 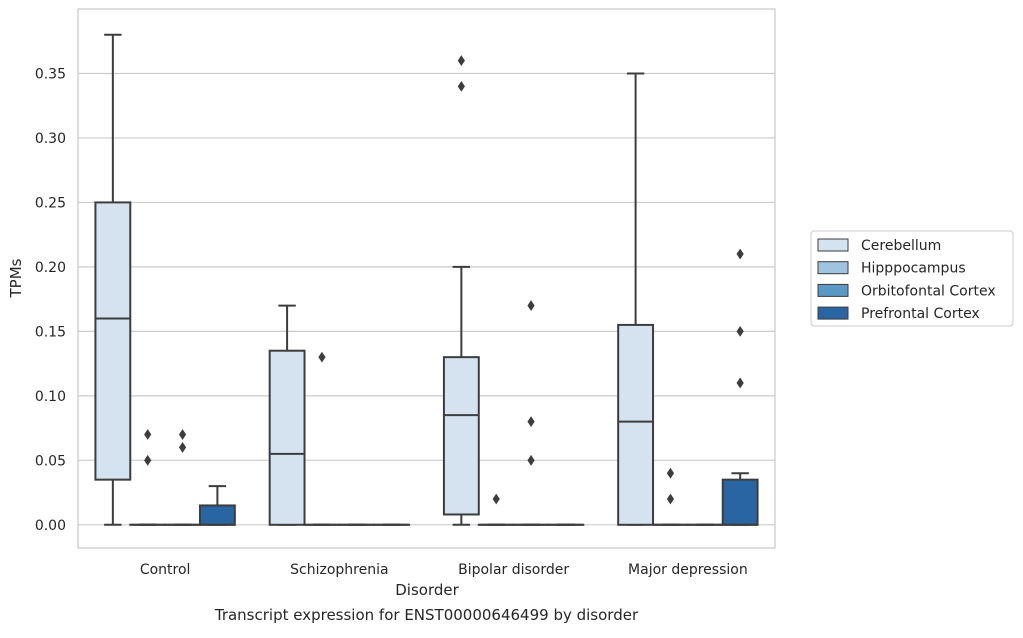 What do you see at coordinates (50, 332) in the screenshot?
I see `y-tick-label: 0.15` at bounding box center [50, 332].